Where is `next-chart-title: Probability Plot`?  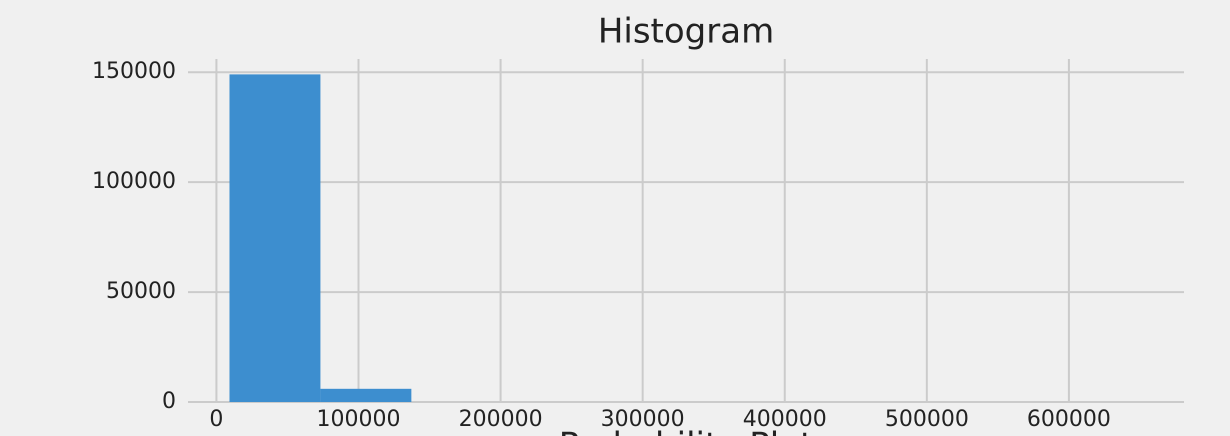
next-chart-title: Probability Plot is located at coordinates (686, 431).